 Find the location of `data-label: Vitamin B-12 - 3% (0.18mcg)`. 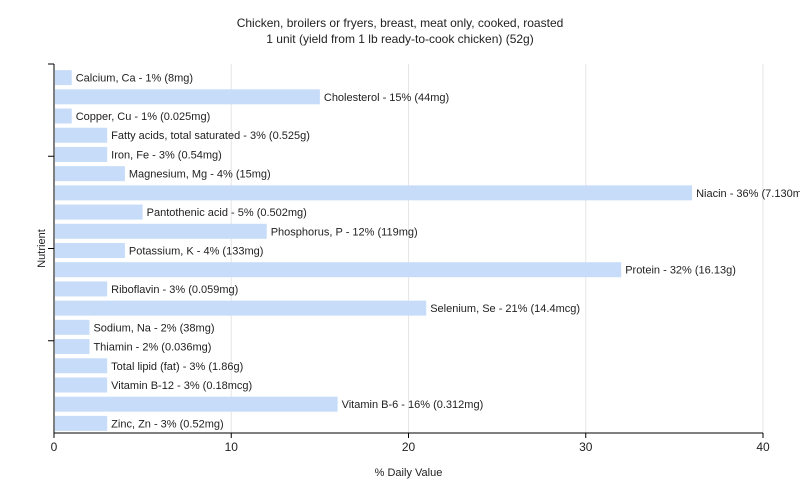

data-label: Vitamin B-12 - 3% (0.18mcg) is located at coordinates (181, 386).